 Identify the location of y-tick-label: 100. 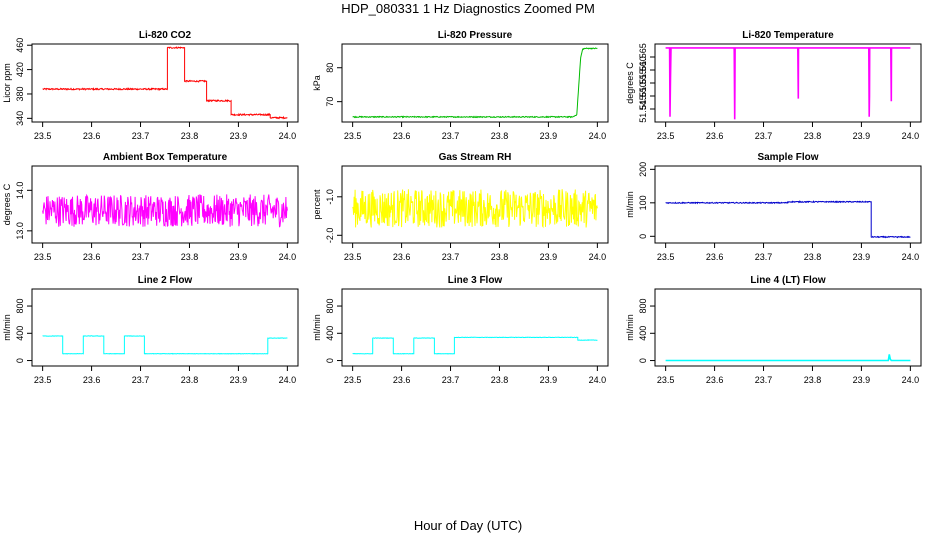
(643, 202).